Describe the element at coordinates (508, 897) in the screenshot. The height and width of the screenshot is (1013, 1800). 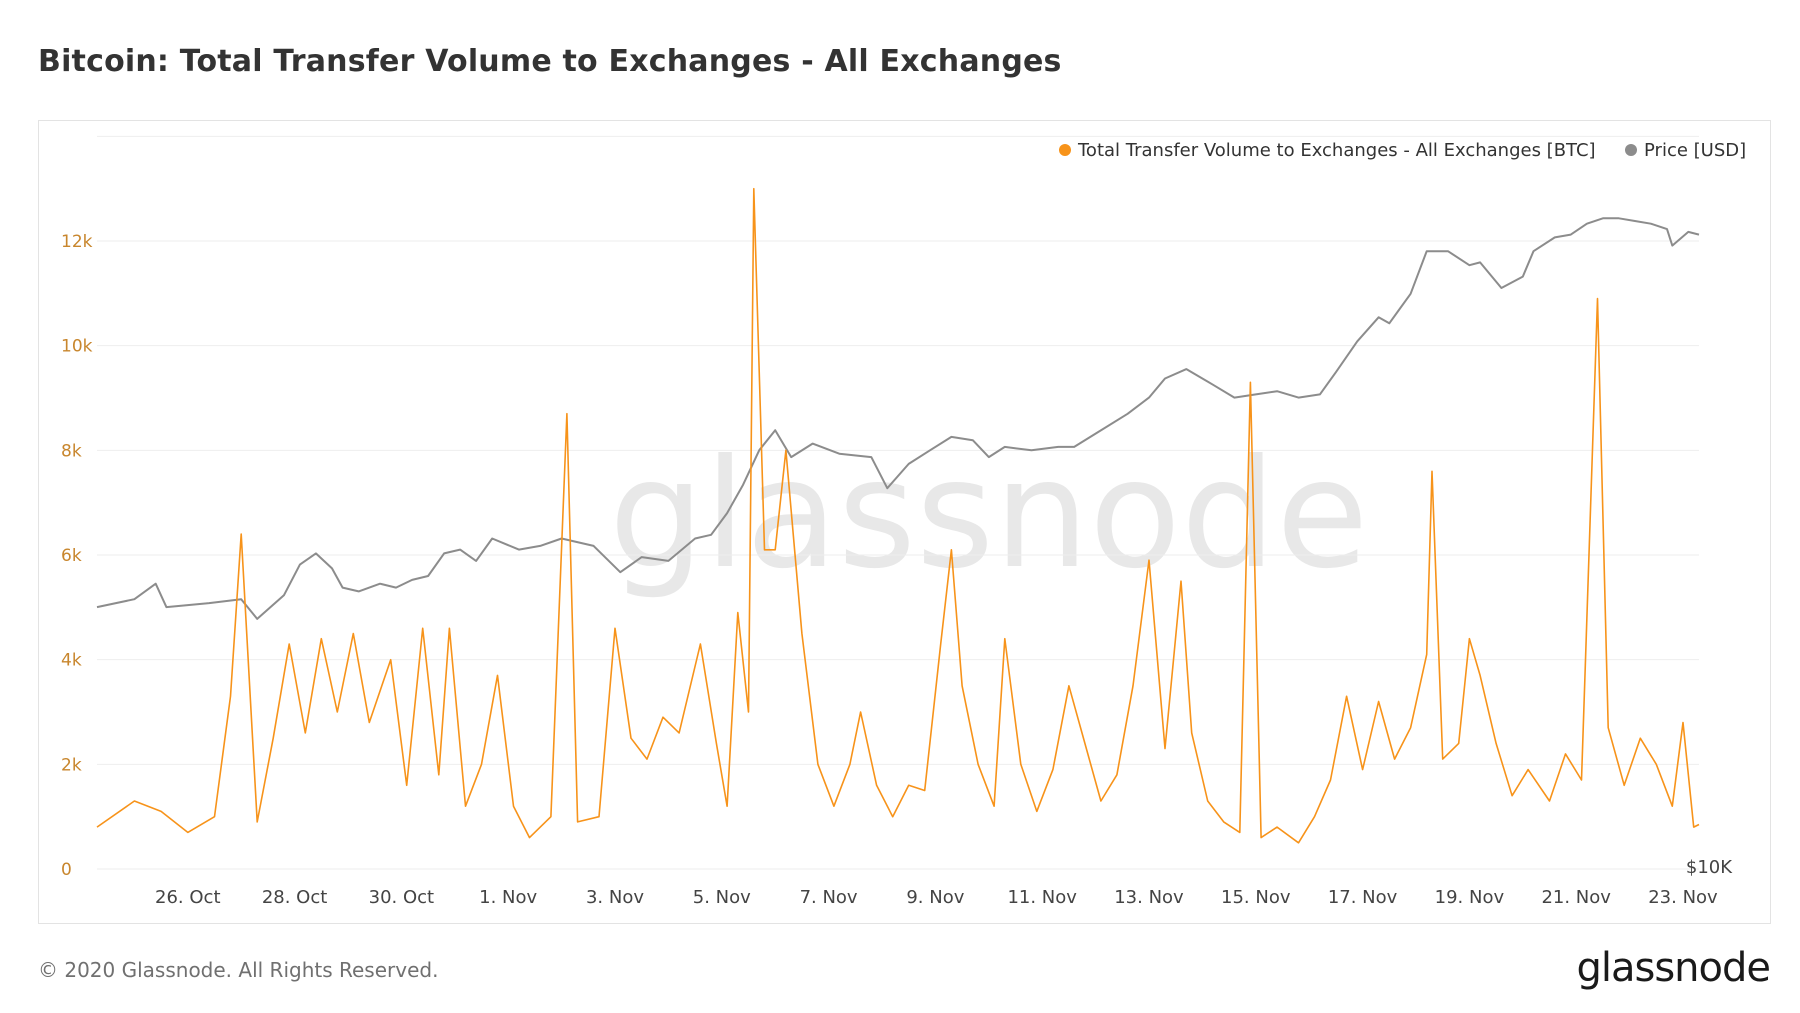
I see `x-tick-label: 1. Nov` at that location.